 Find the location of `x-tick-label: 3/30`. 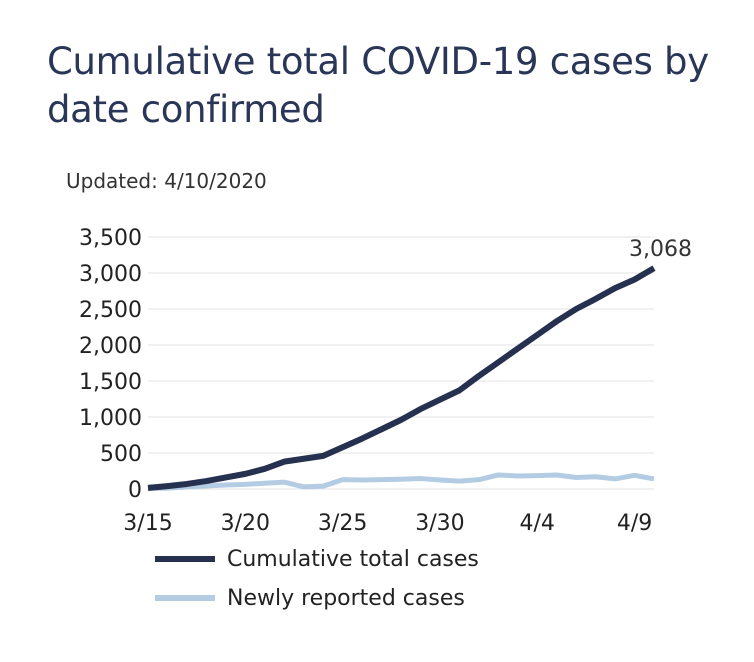

x-tick-label: 3/30 is located at coordinates (439, 523).